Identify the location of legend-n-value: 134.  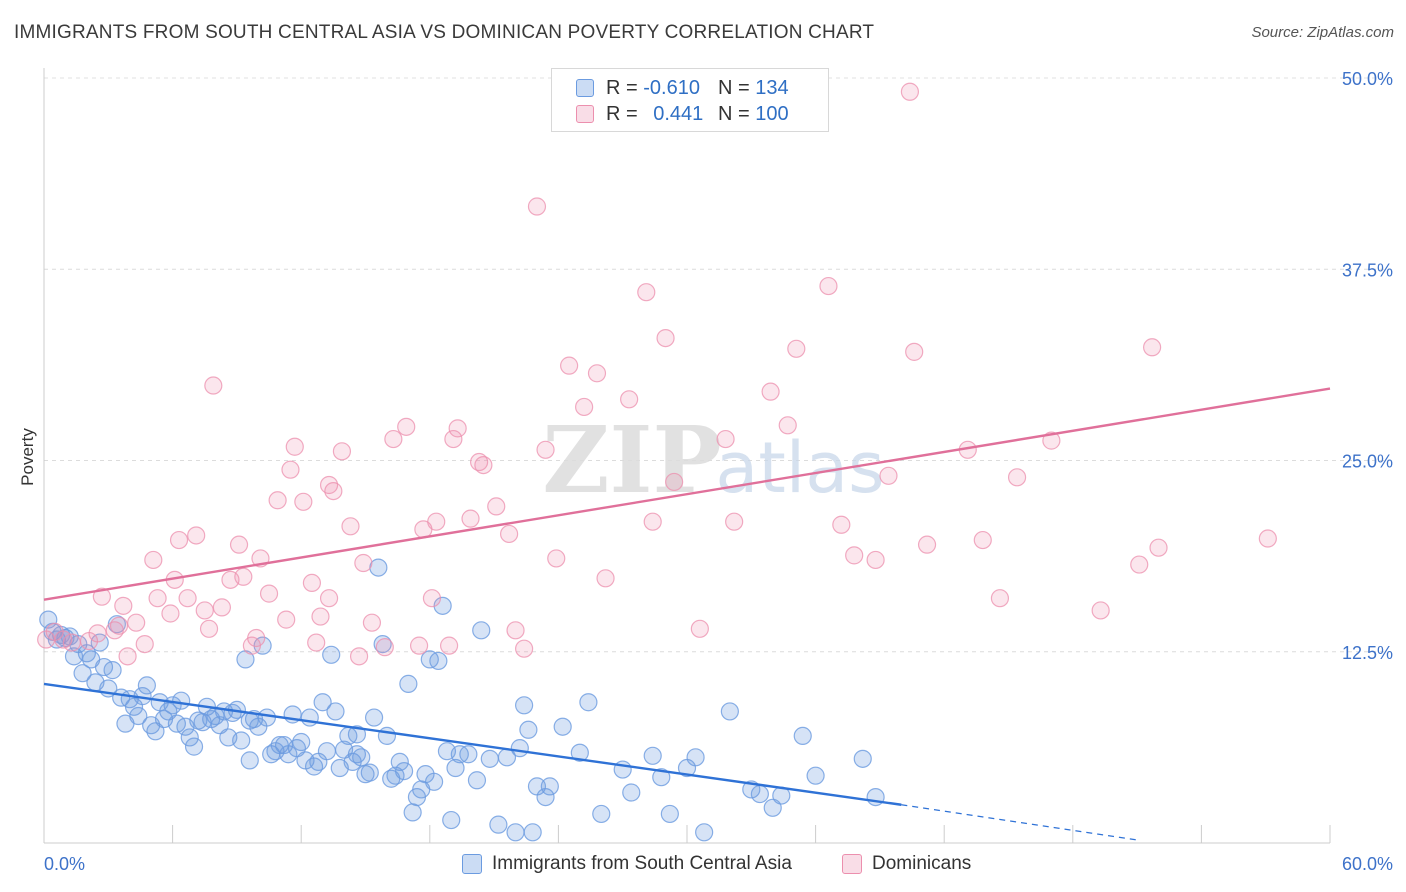
(772, 87).